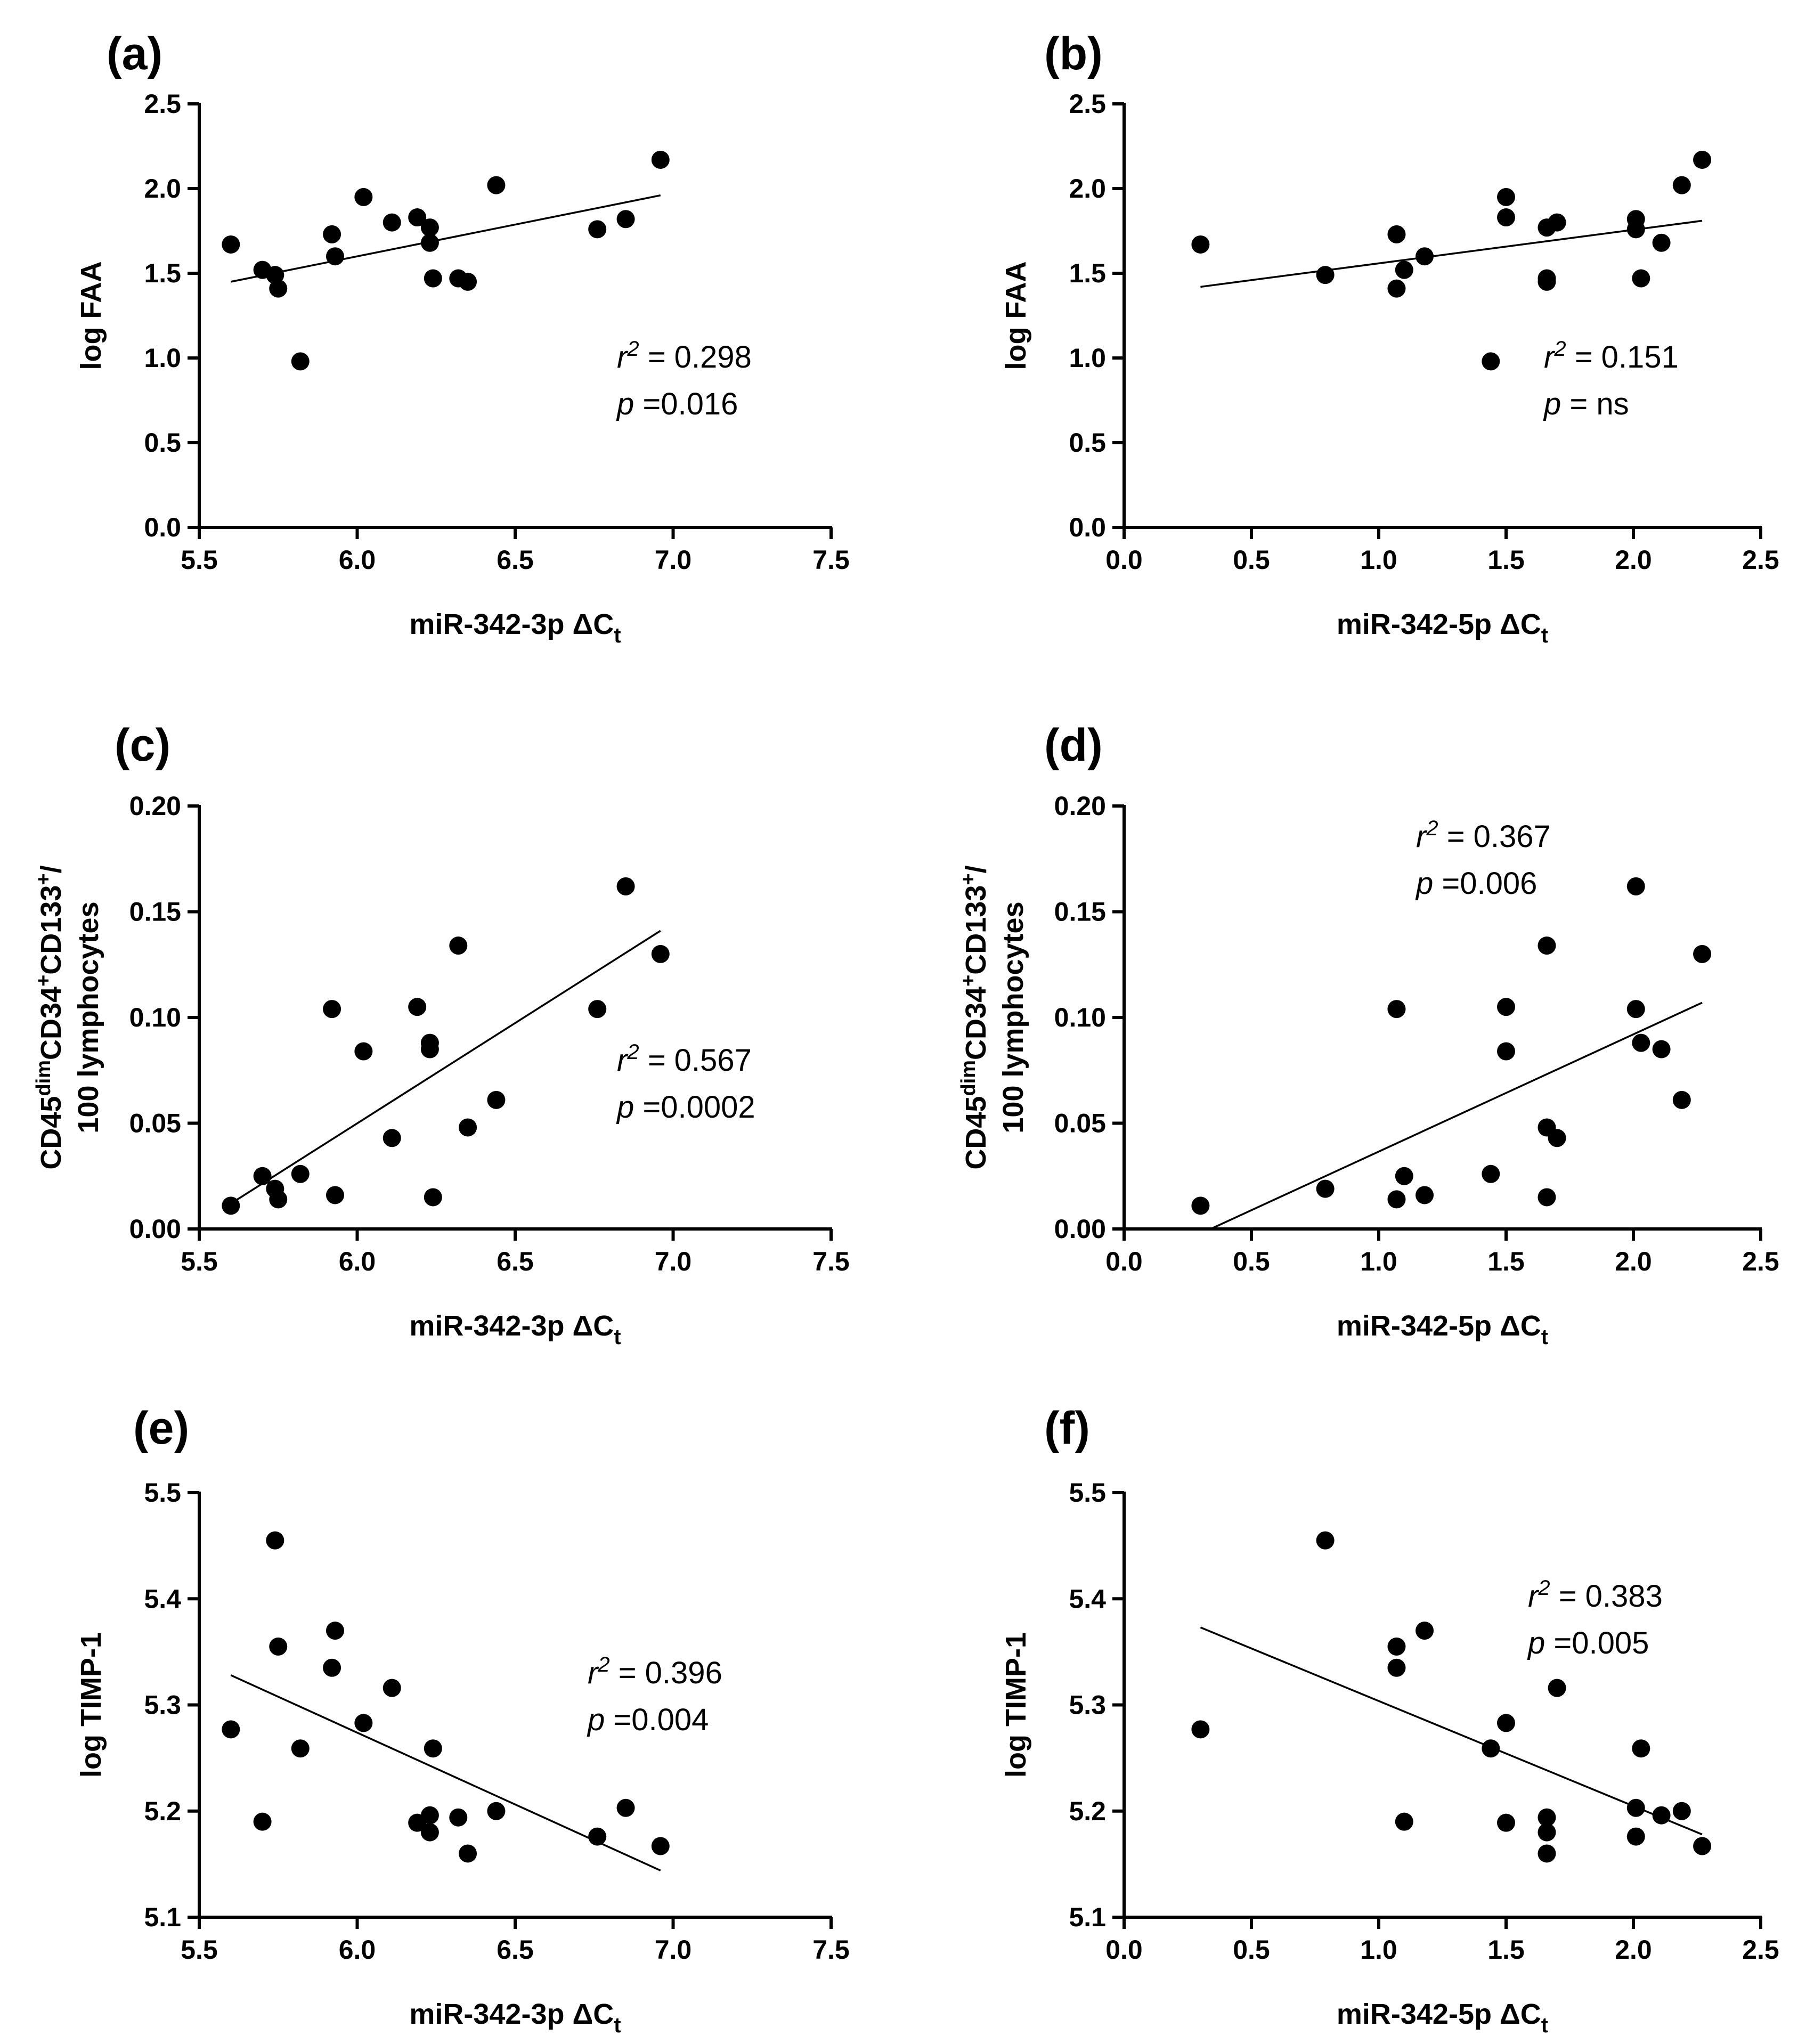 The image size is (1814, 2044). Describe the element at coordinates (1611, 355) in the screenshot. I see `r-squared-annotation: r2 = 0.151` at that location.